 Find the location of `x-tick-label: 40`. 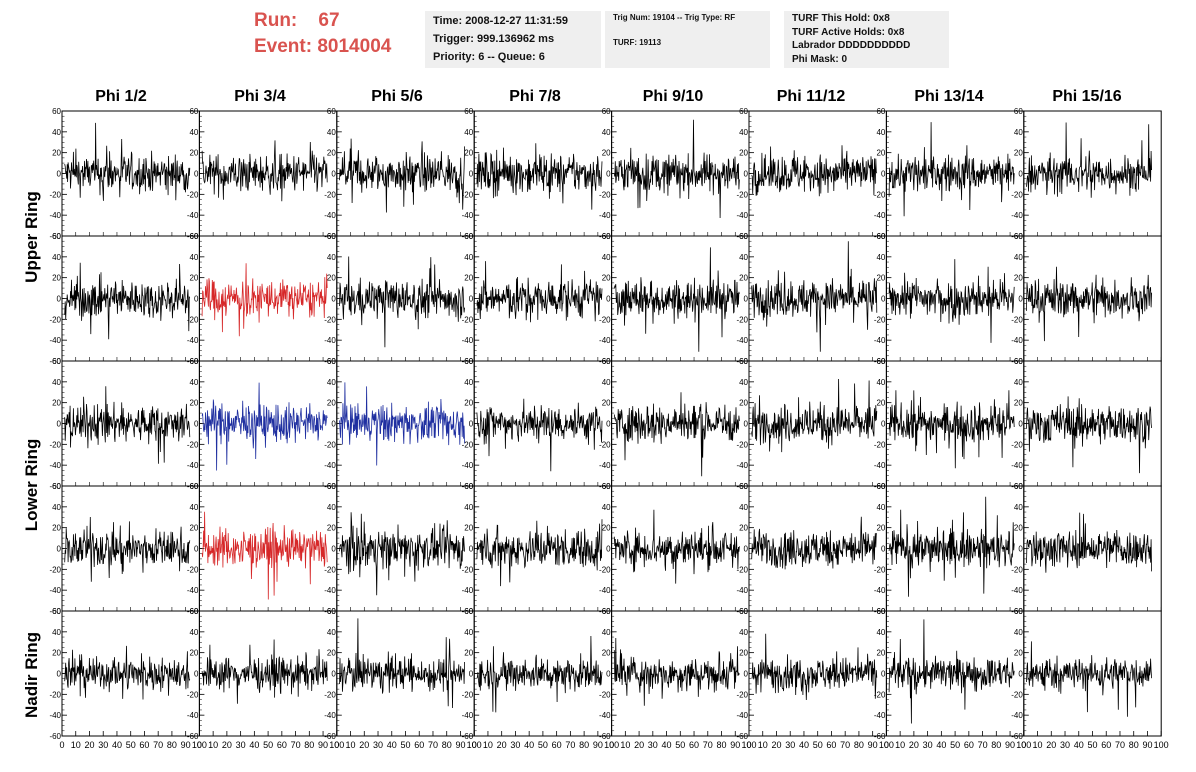

x-tick-label: 40 is located at coordinates (117, 745).